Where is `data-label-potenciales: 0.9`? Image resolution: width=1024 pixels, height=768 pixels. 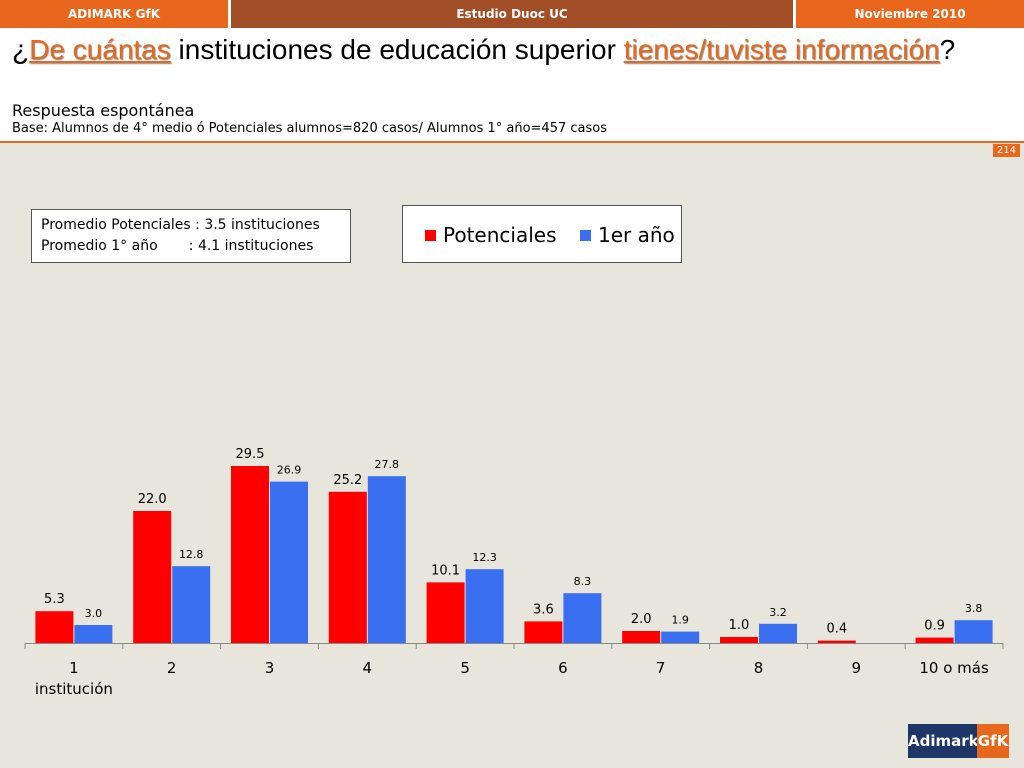 data-label-potenciales: 0.9 is located at coordinates (934, 626).